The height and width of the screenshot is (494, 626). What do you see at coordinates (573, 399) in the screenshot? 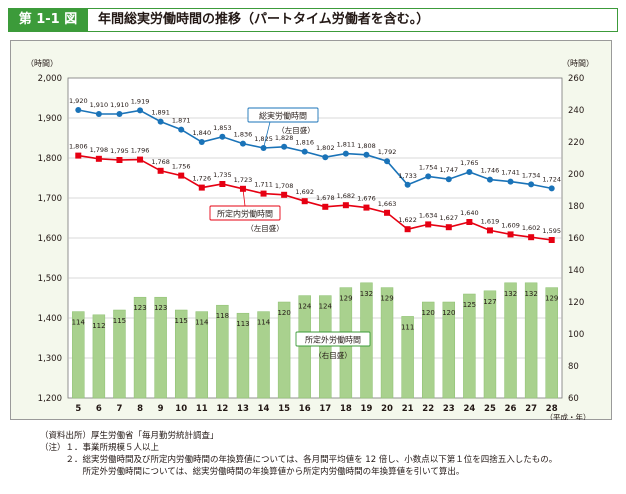
I see `right-tick-label: 60` at bounding box center [573, 399].